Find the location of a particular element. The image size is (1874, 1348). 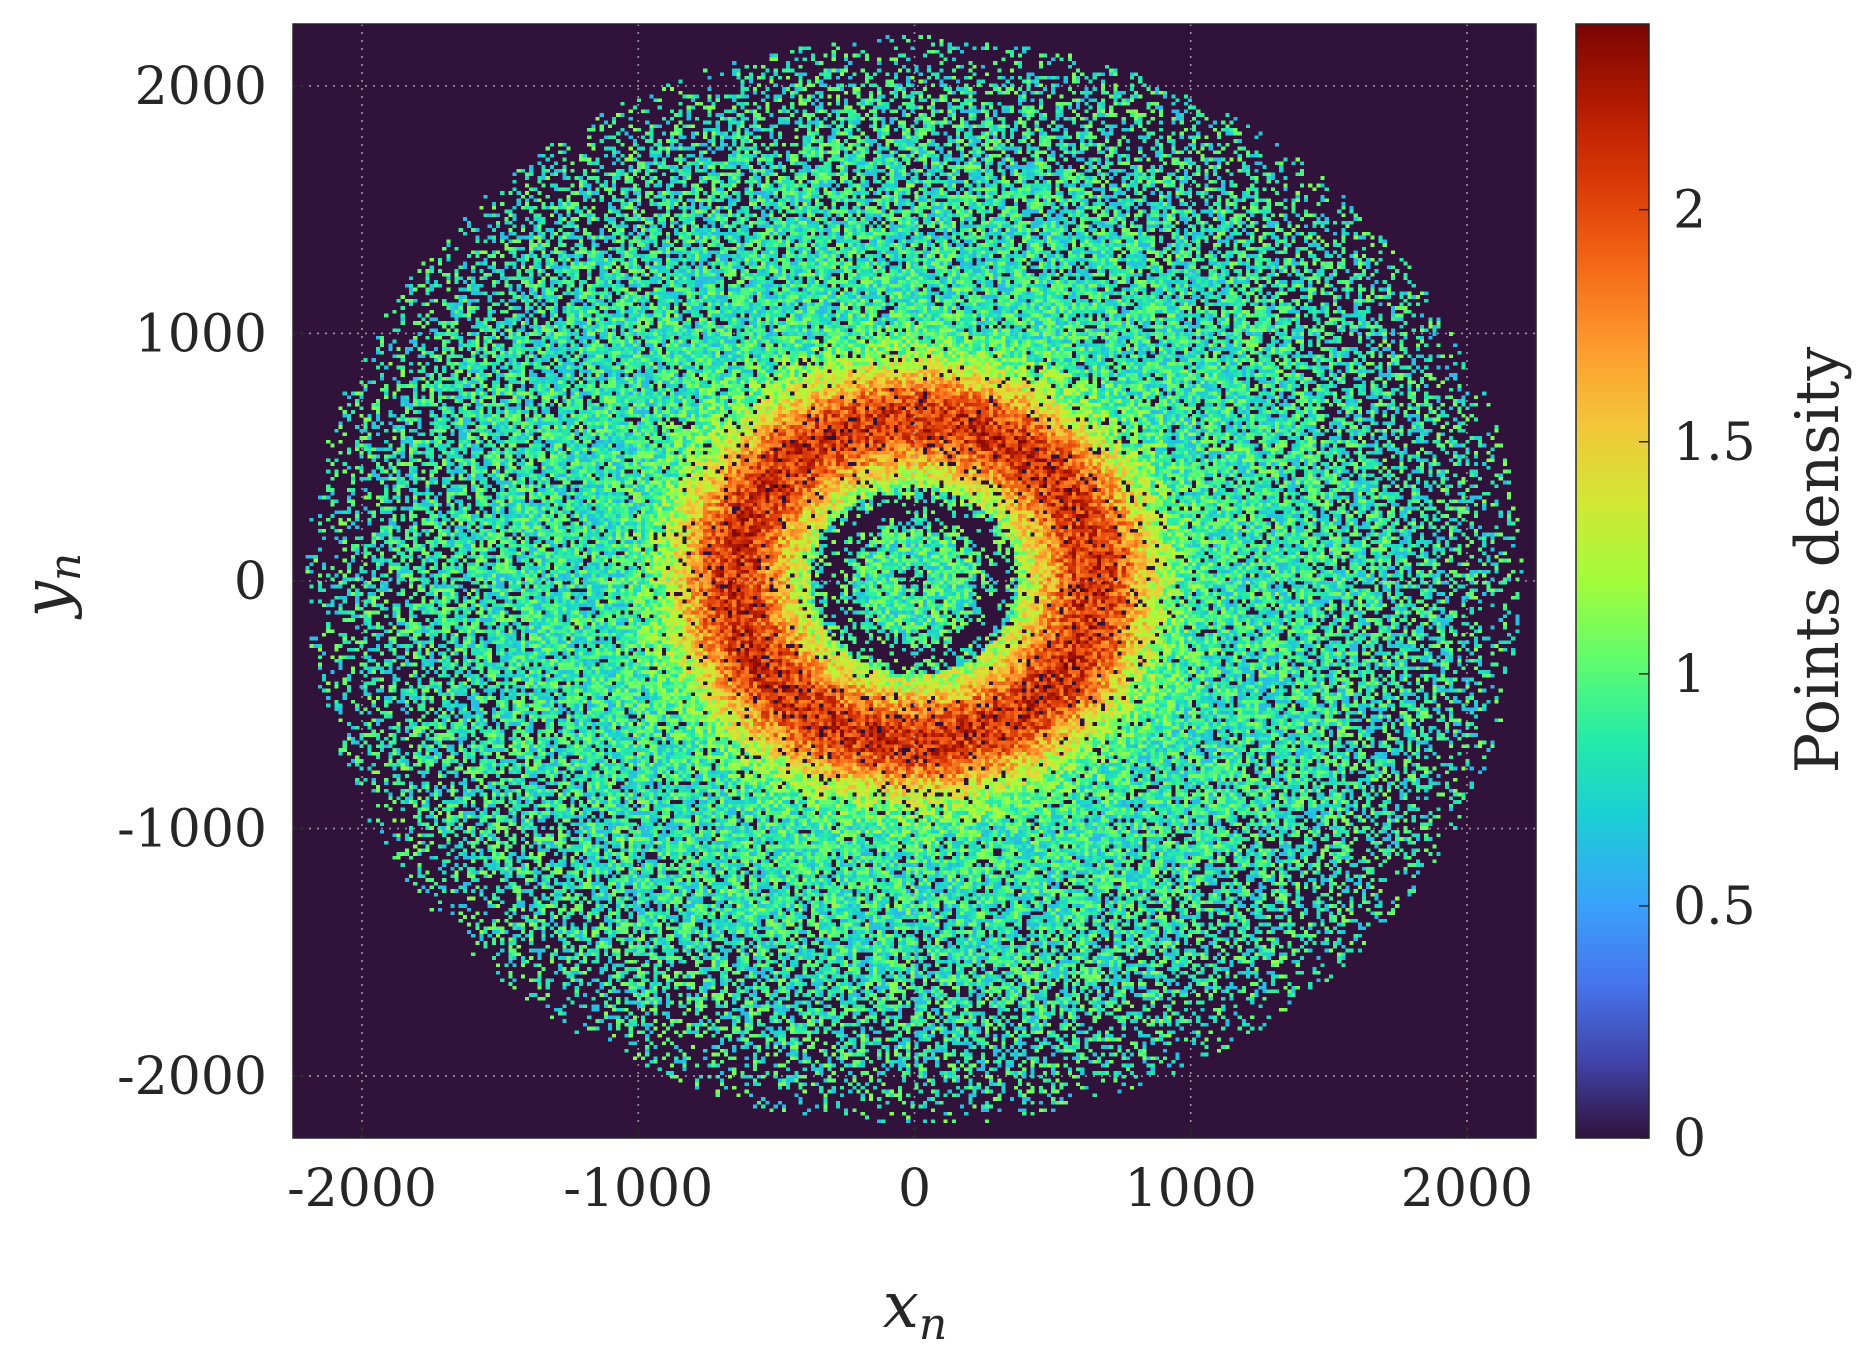

x-tick-label: 2000 is located at coordinates (1467, 1189).